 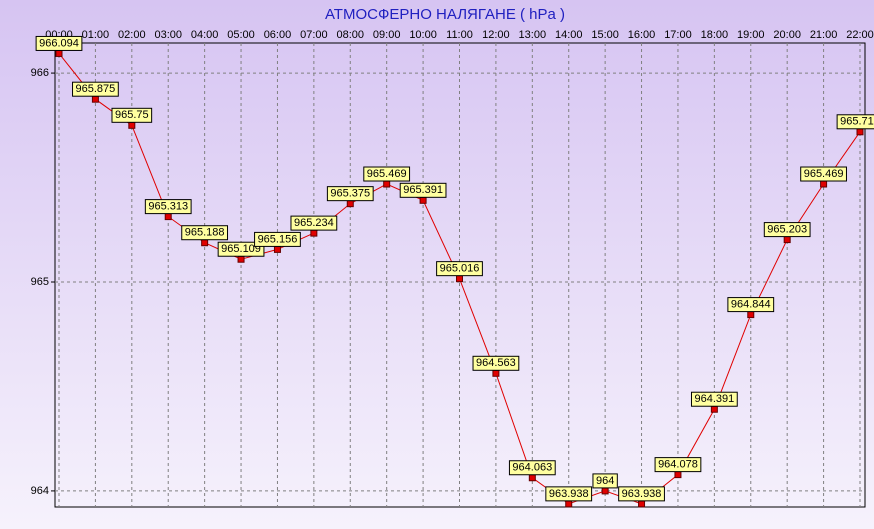 I want to click on data-label: 965.188, so click(x=205, y=233).